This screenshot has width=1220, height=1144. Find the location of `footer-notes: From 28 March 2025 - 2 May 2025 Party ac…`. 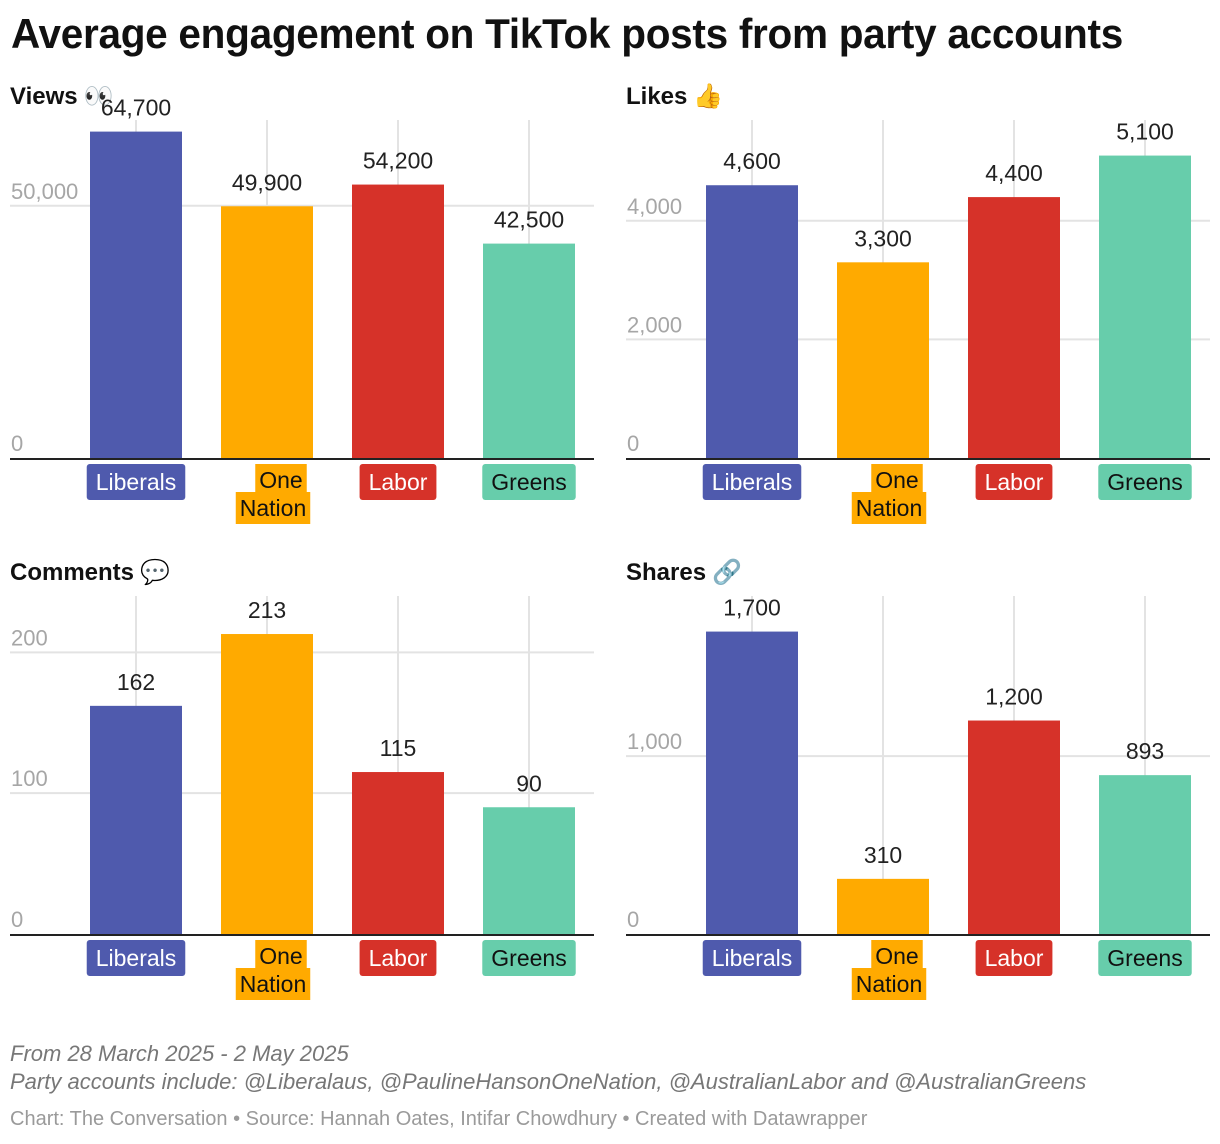

footer-notes: From 28 March 2025 - 2 May 2025 Party ac… is located at coordinates (548, 1068).